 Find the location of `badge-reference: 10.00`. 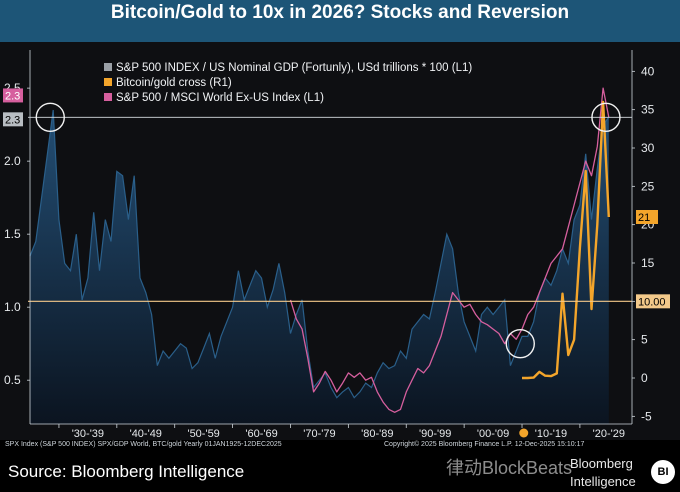

badge-reference: 10.00 is located at coordinates (652, 302).